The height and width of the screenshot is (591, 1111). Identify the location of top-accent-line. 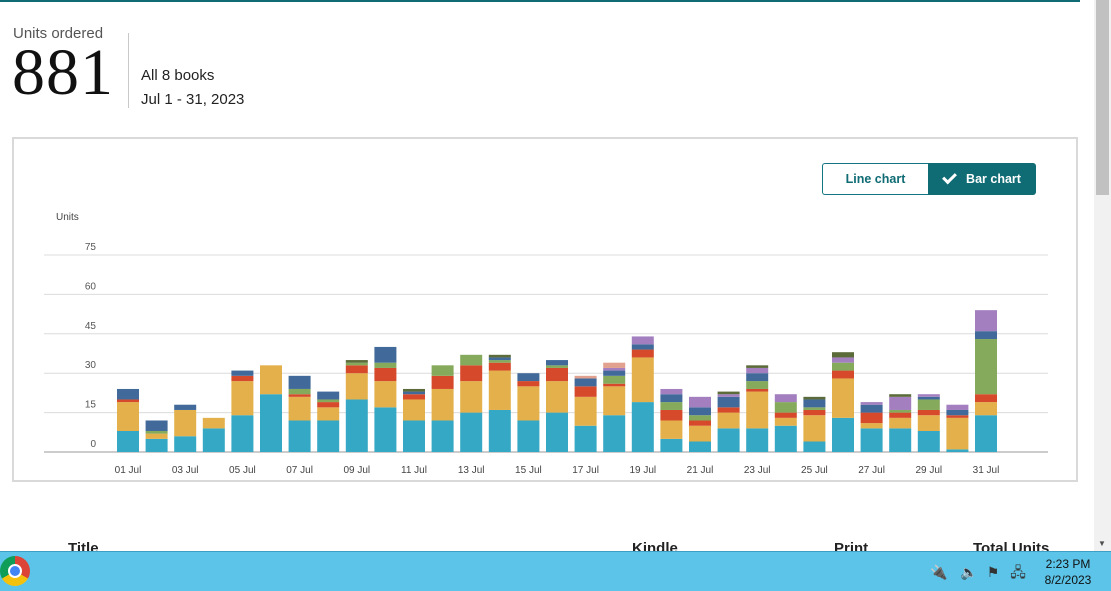
(540, 1).